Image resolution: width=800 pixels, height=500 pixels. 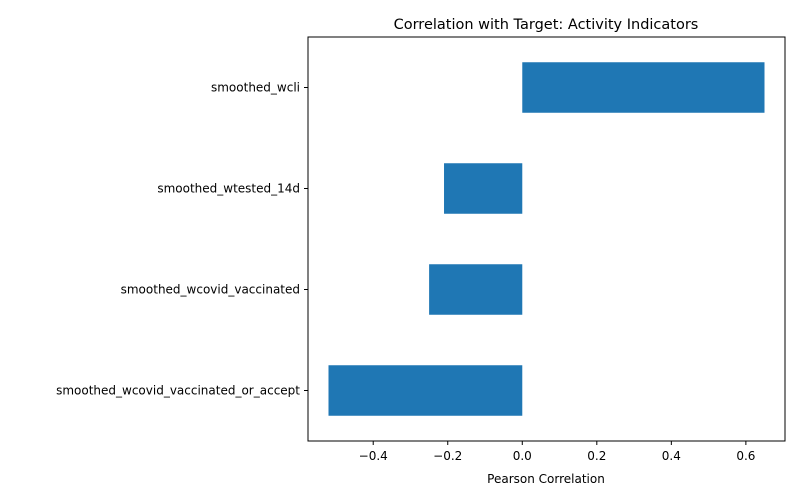 I want to click on x-axis-ticks: −0.4 −0.2 0.0 0.2 0.4 0.6, so click(x=557, y=452).